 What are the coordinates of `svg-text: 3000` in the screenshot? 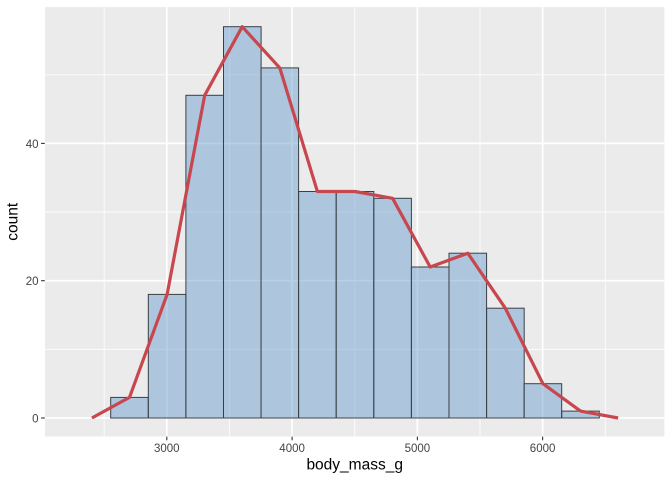 It's located at (167, 449).